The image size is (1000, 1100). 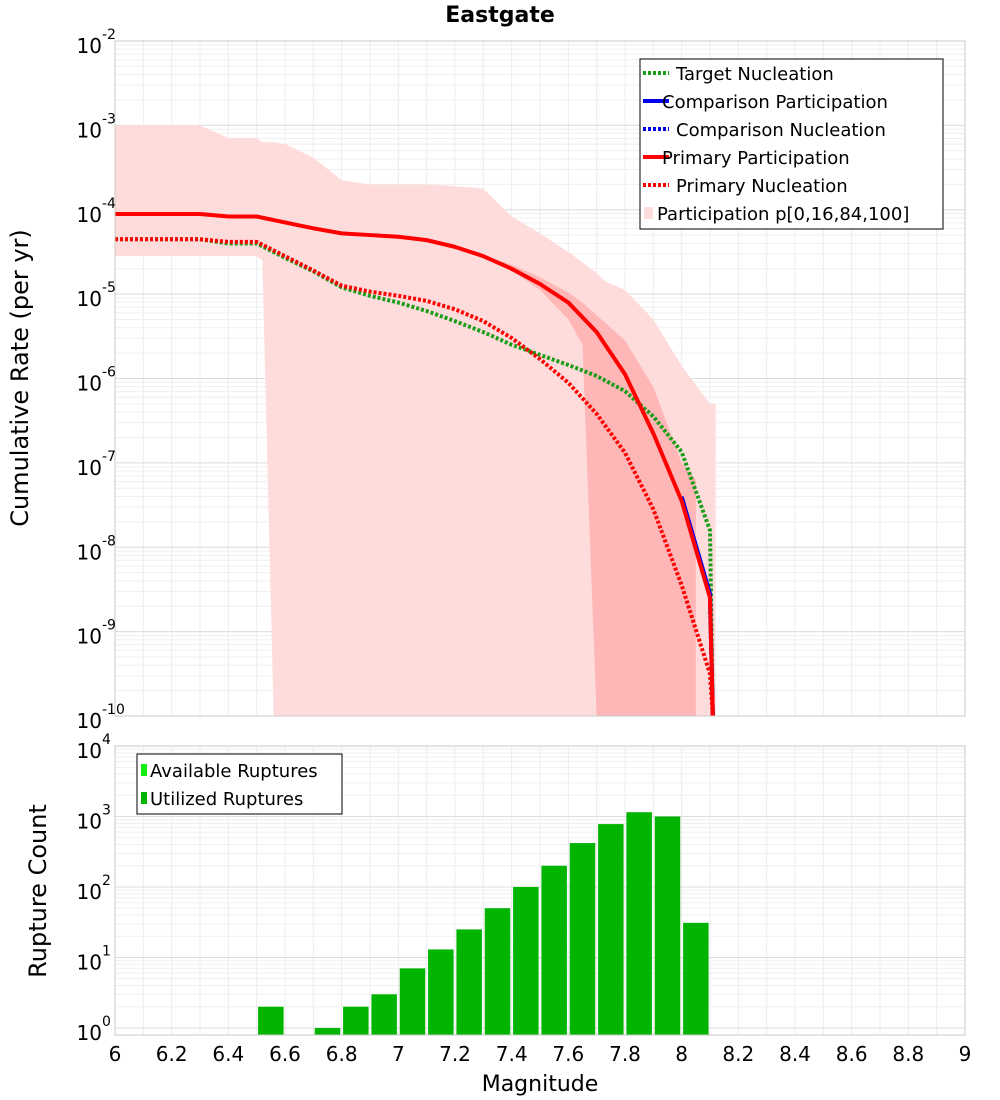 What do you see at coordinates (625, 1054) in the screenshot?
I see `x-tick-label: 7.8` at bounding box center [625, 1054].